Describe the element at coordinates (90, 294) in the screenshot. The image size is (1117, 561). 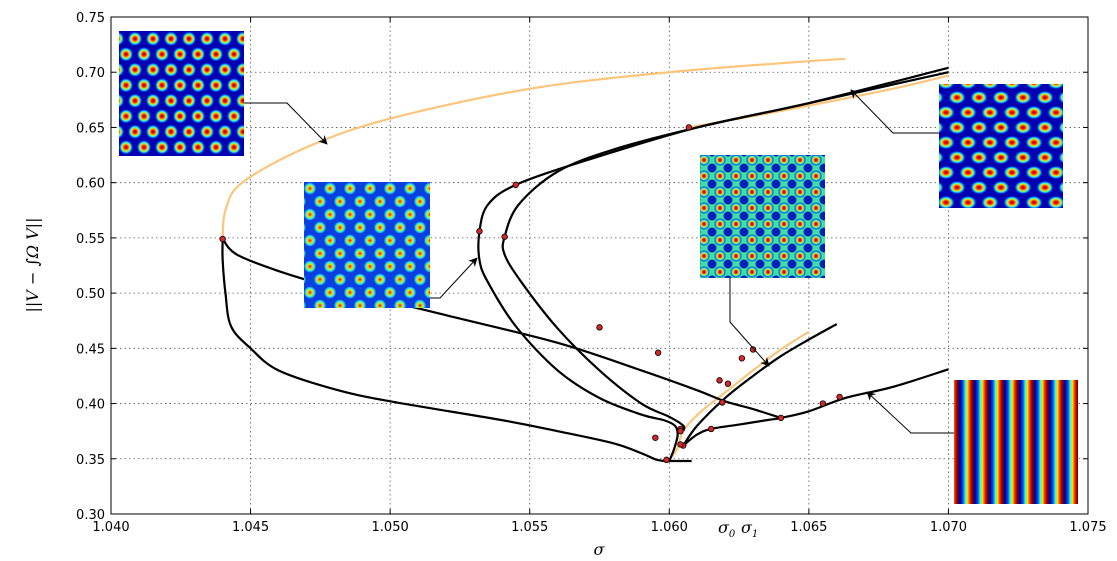
I see `y-tick-label: 0.50` at that location.